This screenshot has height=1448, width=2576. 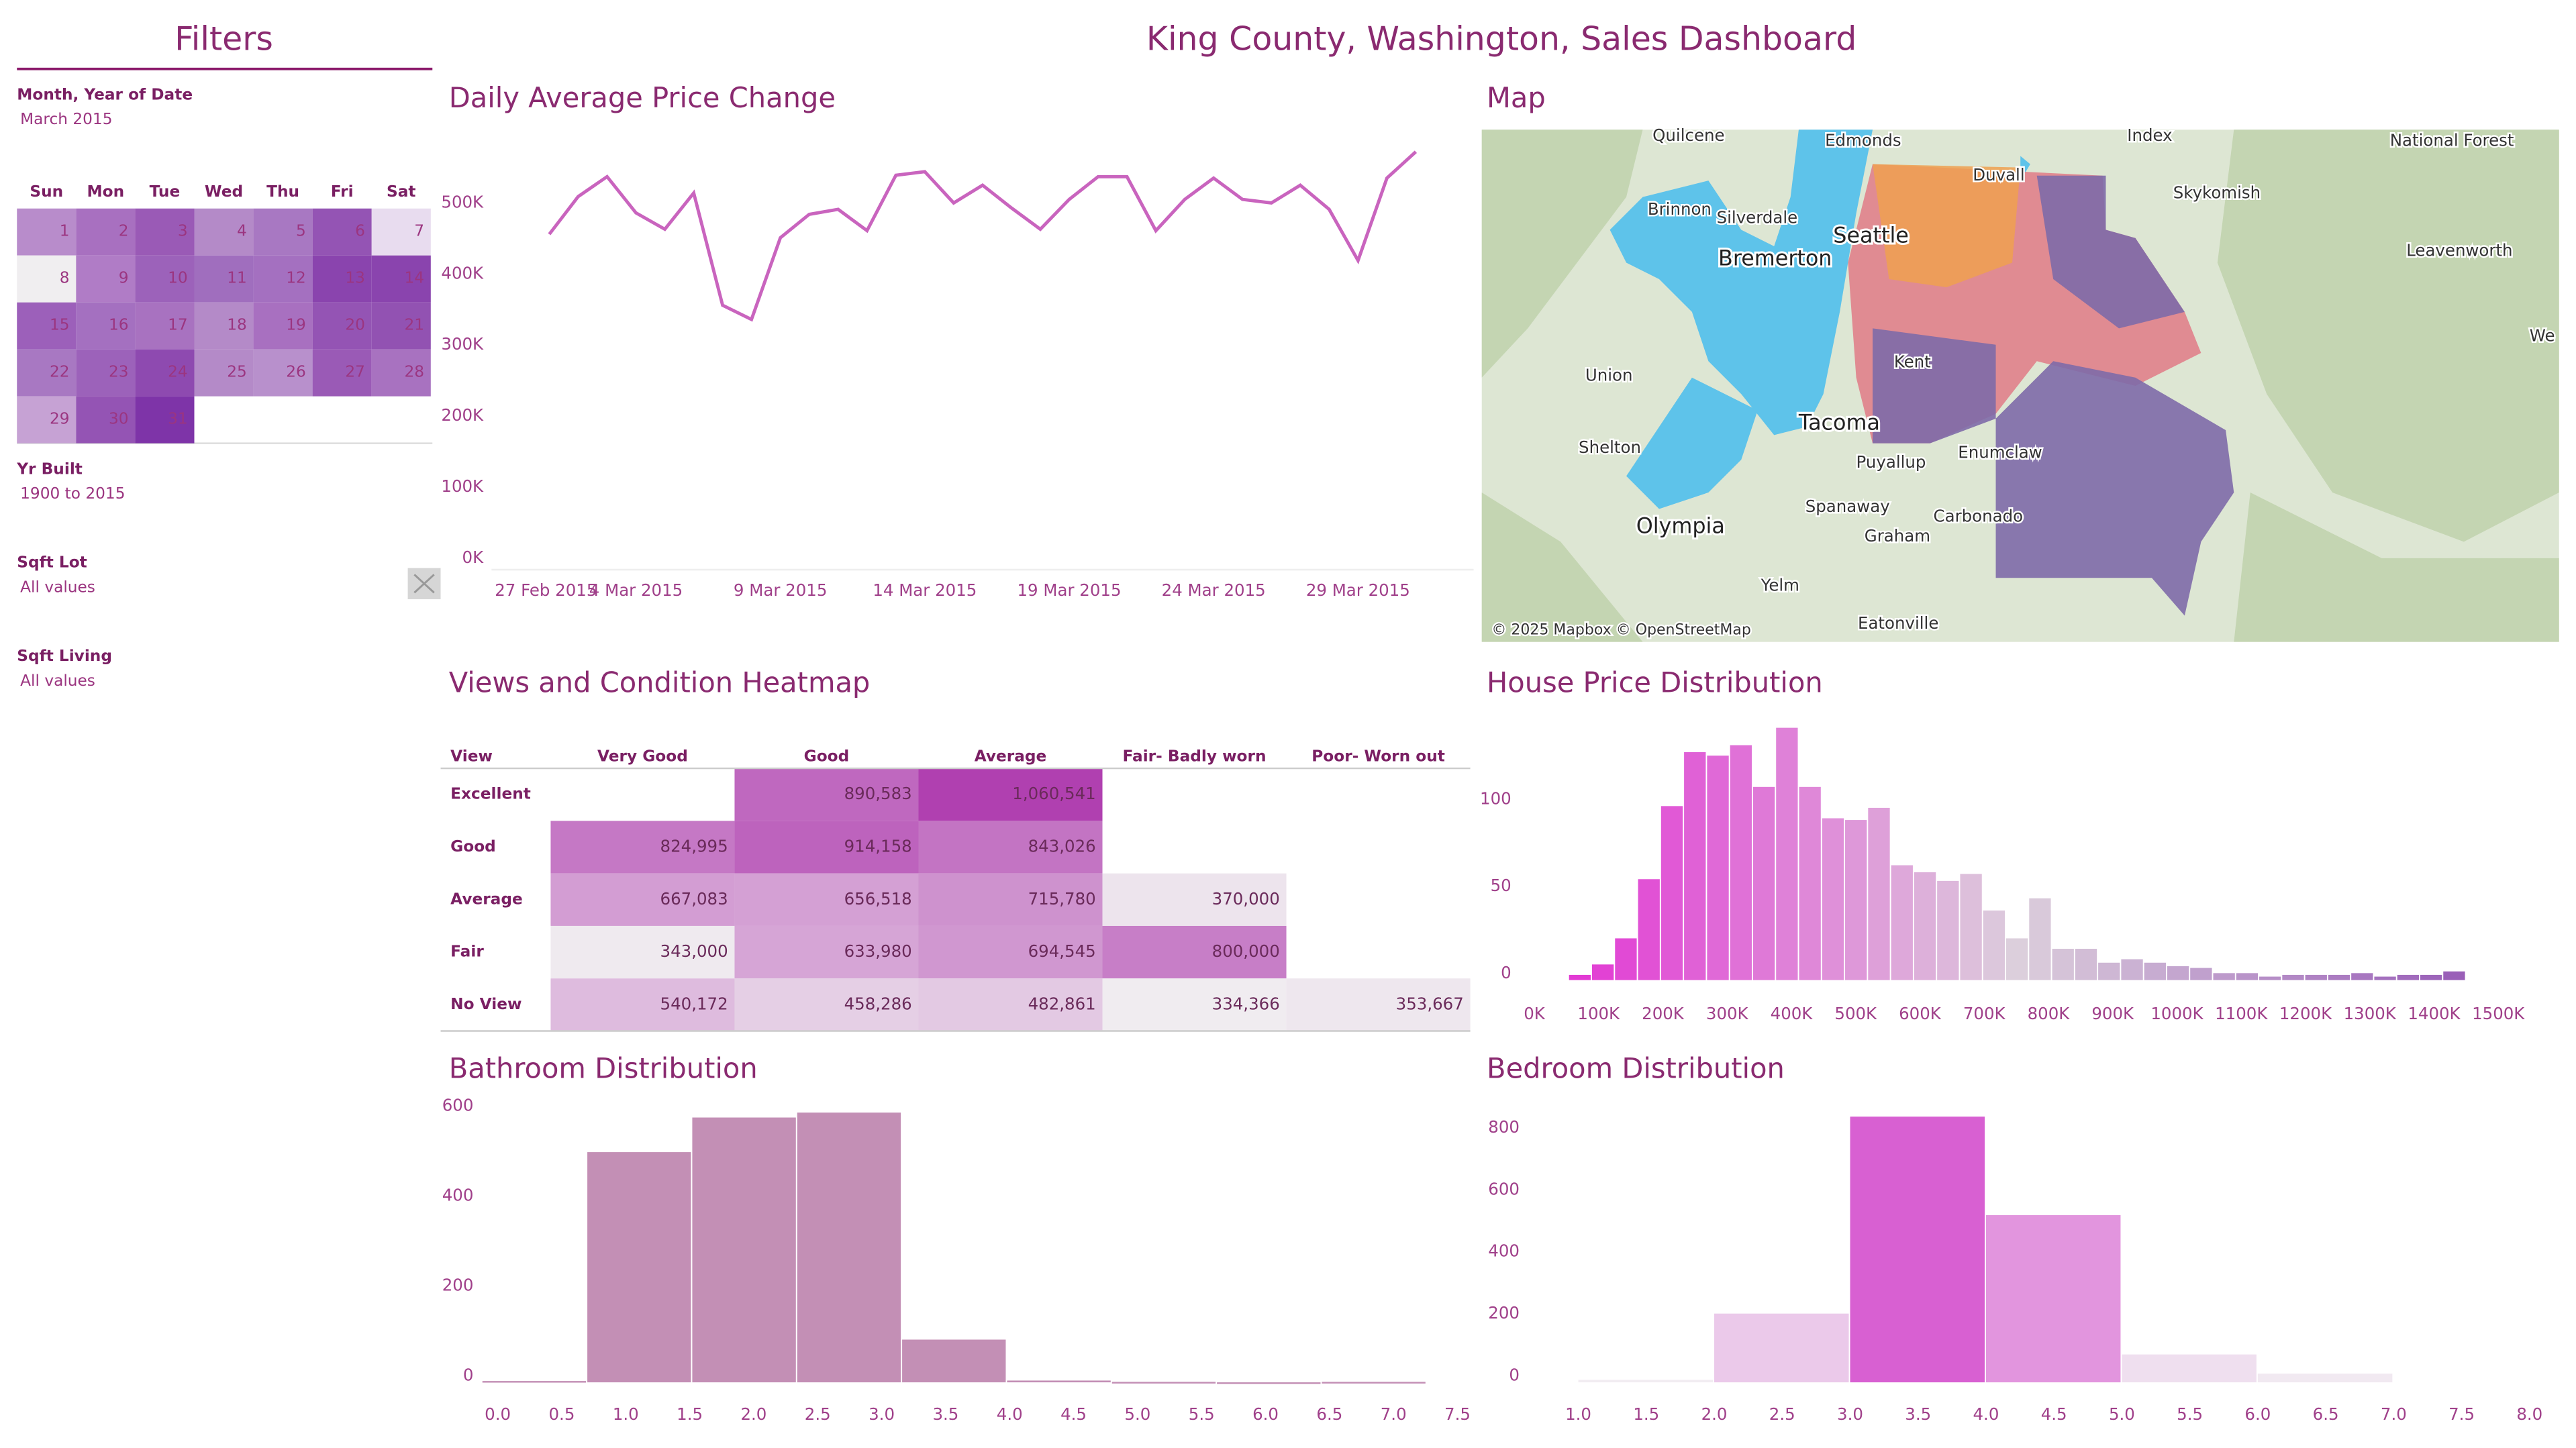 What do you see at coordinates (1918, 1414) in the screenshot?
I see `x-tick-label: 3.5` at bounding box center [1918, 1414].